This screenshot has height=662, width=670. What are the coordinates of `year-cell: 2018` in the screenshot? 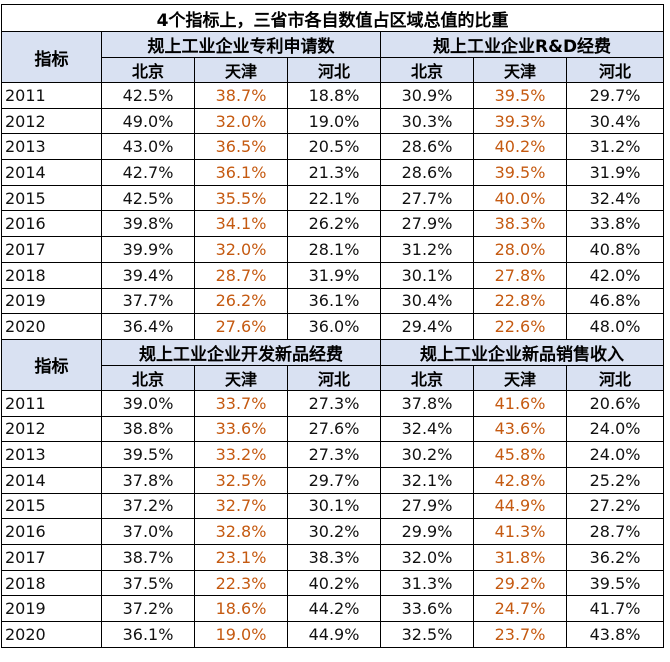 It's located at (51, 583).